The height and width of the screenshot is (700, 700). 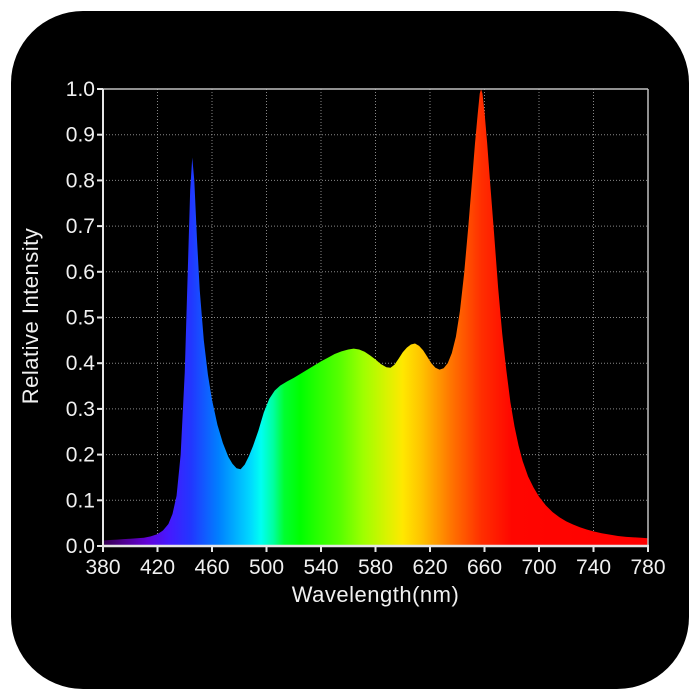 I want to click on x-tick-label: 620, so click(x=429, y=567).